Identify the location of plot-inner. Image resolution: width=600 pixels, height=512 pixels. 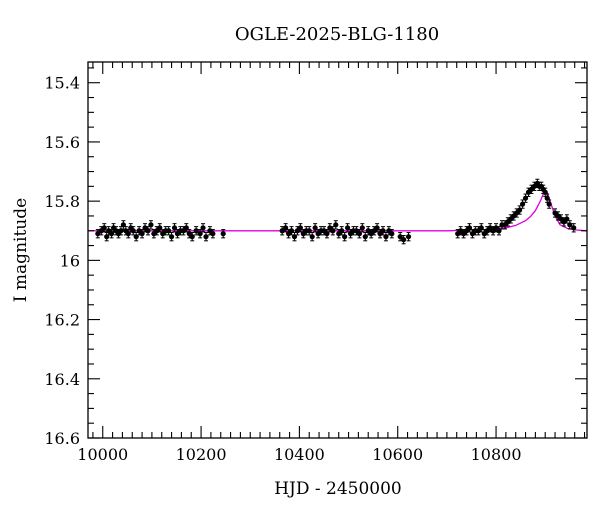
(337, 211).